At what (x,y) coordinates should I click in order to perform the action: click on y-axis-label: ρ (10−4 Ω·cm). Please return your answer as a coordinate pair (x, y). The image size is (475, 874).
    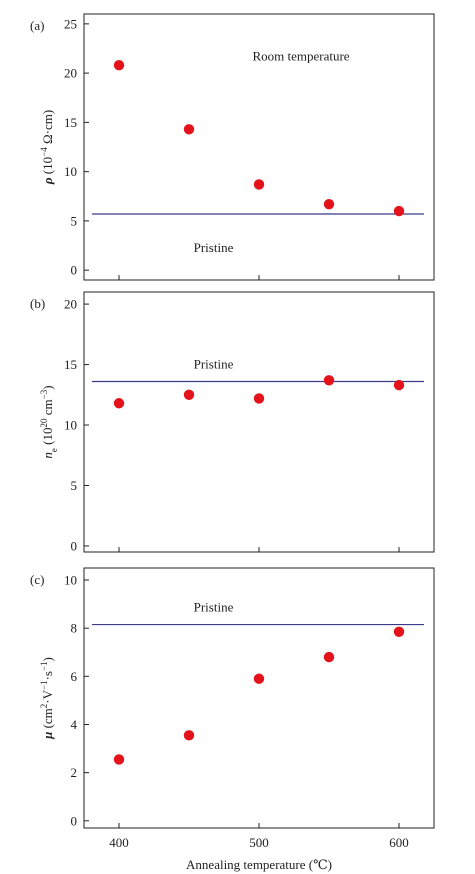
    Looking at the image, I should click on (47, 147).